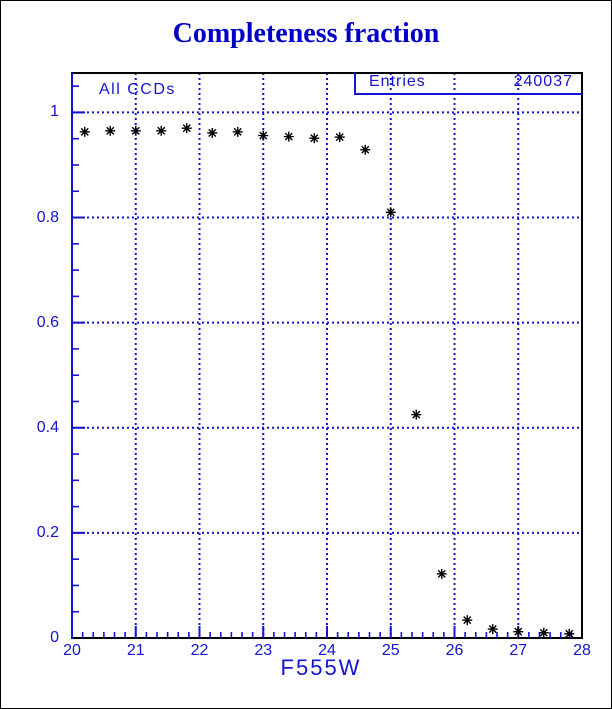  I want to click on stats-entries-label: Entries, so click(397, 81).